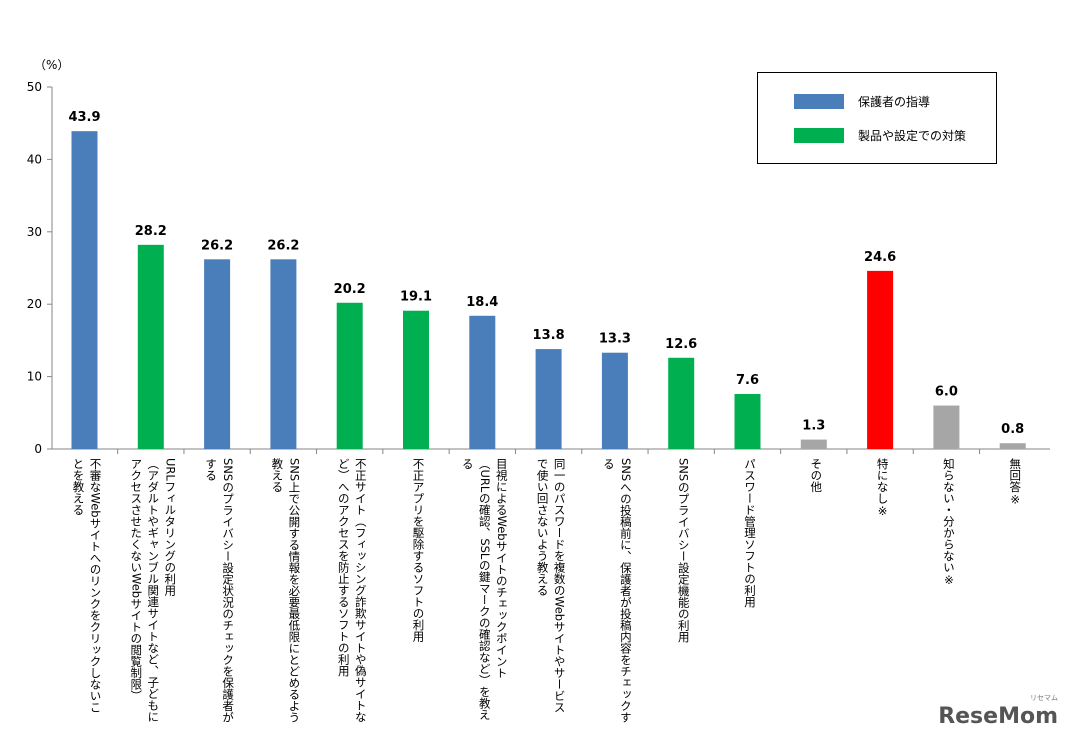 Image resolution: width=1072 pixels, height=737 pixels. I want to click on bar-value-label: 13.3, so click(615, 339).